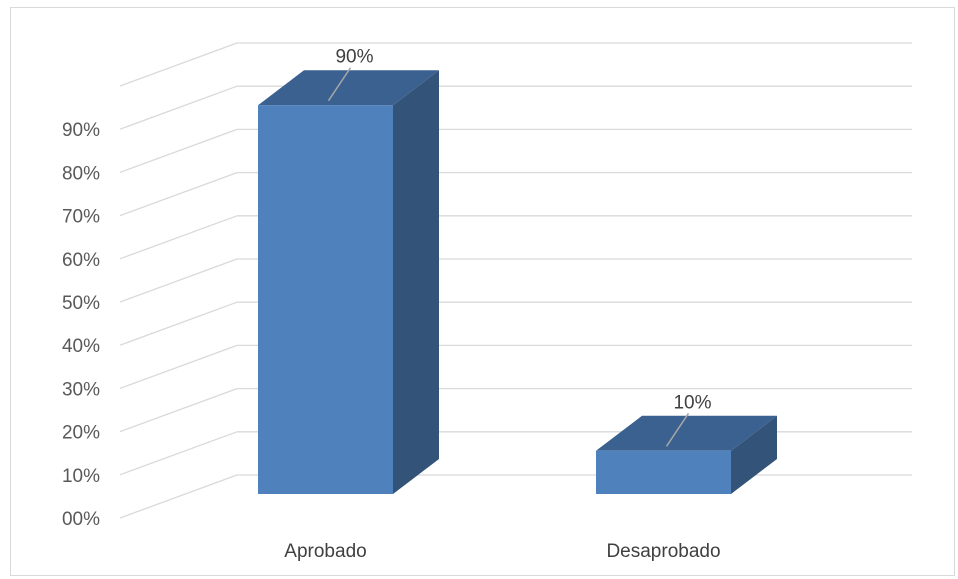  Describe the element at coordinates (325, 551) in the screenshot. I see `category-label: Aprobado` at that location.